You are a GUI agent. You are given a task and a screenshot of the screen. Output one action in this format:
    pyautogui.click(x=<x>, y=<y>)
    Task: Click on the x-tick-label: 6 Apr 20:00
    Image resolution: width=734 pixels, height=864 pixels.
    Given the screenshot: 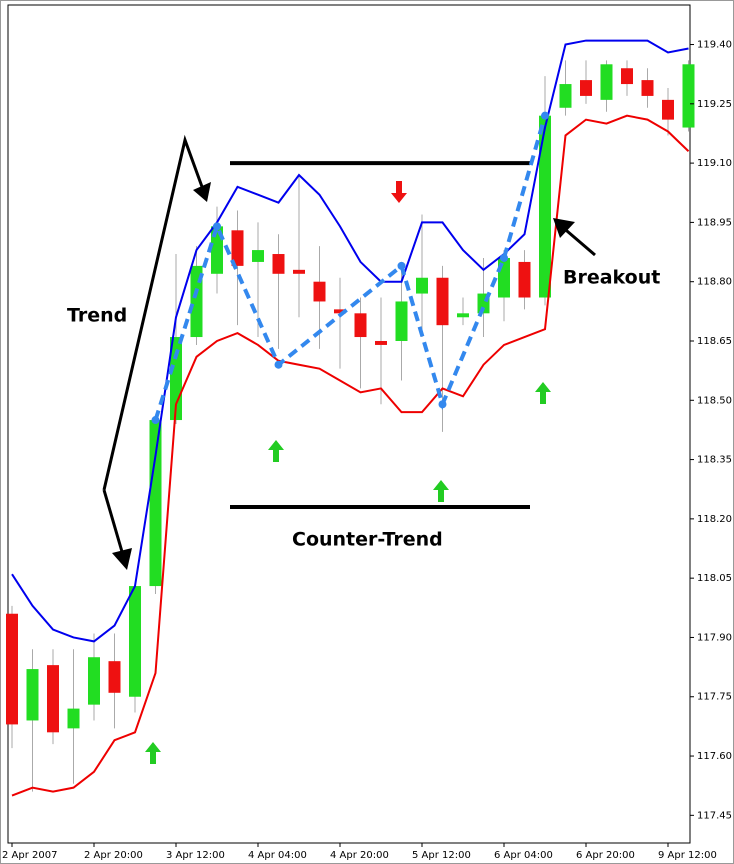 What is the action you would take?
    pyautogui.click(x=605, y=855)
    